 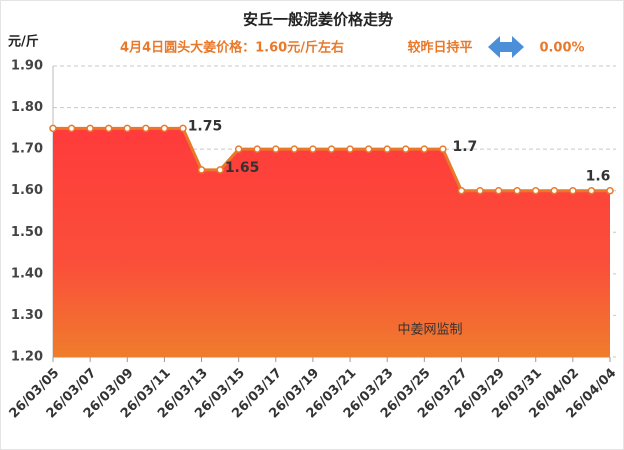 I want to click on data-label: 1.65, so click(x=242, y=168).